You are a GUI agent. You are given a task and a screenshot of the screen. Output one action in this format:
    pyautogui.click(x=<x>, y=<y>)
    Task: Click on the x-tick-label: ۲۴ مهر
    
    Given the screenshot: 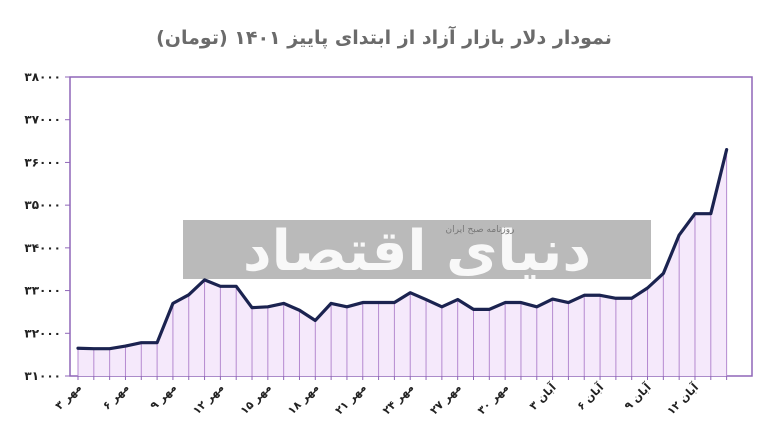 What is the action you would take?
    pyautogui.click(x=398, y=399)
    